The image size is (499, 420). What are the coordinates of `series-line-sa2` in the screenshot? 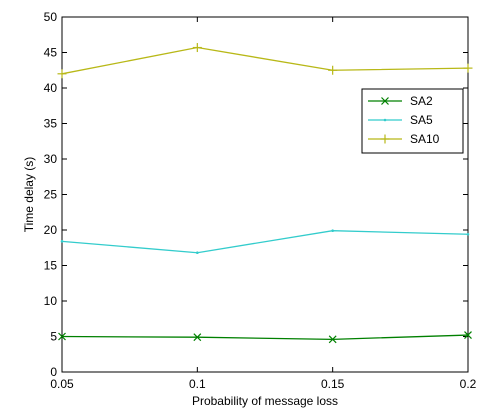 It's located at (265, 337).